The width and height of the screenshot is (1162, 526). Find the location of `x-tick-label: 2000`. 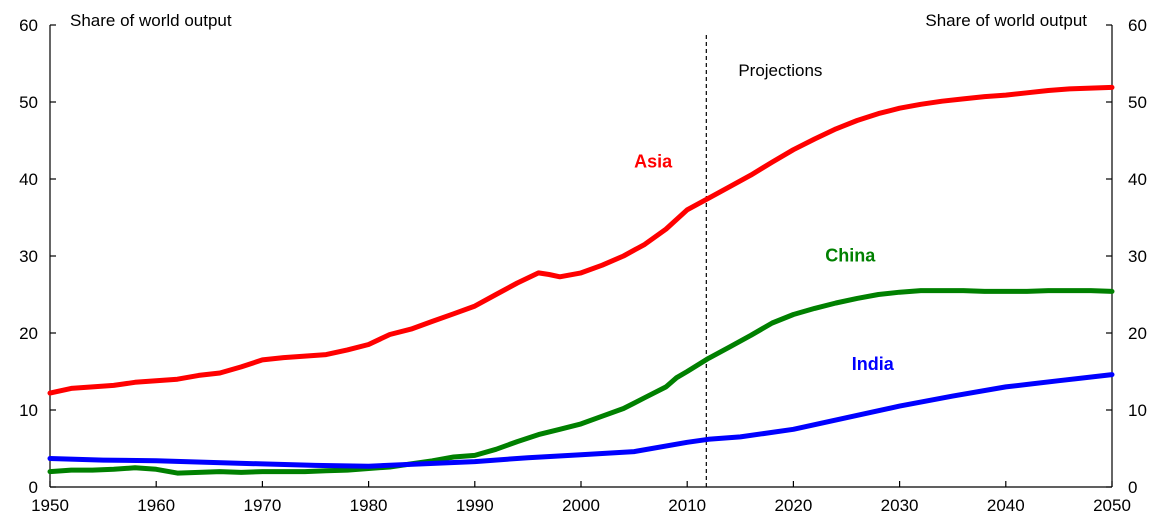

x-tick-label: 2000 is located at coordinates (581, 505).